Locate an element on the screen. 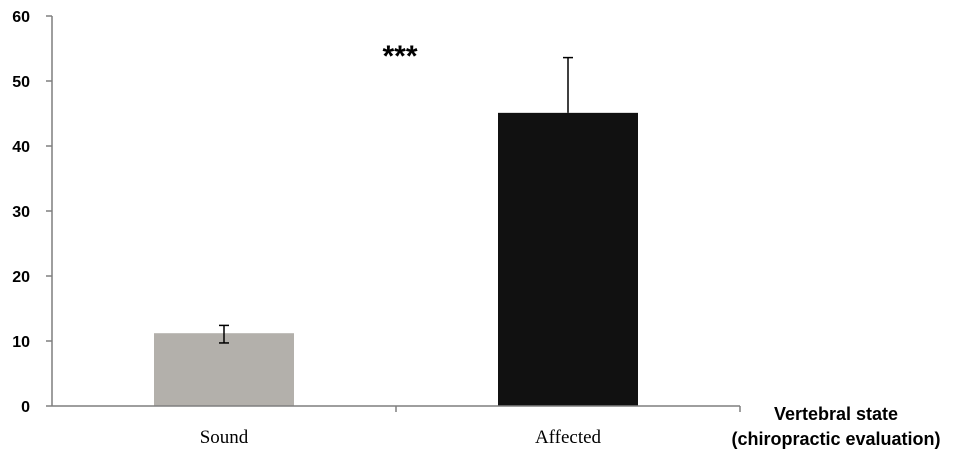 This screenshot has height=457, width=964. x-axis-label-line2: (chiropractic evaluation) is located at coordinates (835, 439).